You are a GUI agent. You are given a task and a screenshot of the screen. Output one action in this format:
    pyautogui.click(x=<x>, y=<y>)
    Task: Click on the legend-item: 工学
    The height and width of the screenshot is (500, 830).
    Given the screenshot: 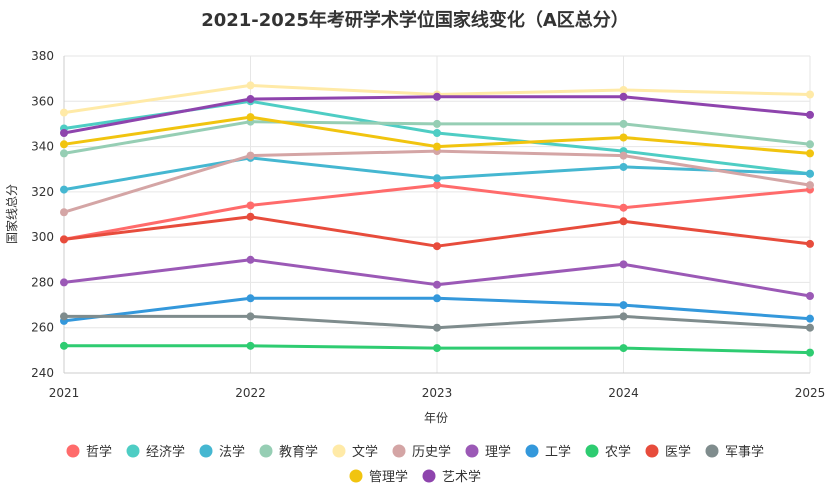 What is the action you would take?
    pyautogui.click(x=548, y=452)
    